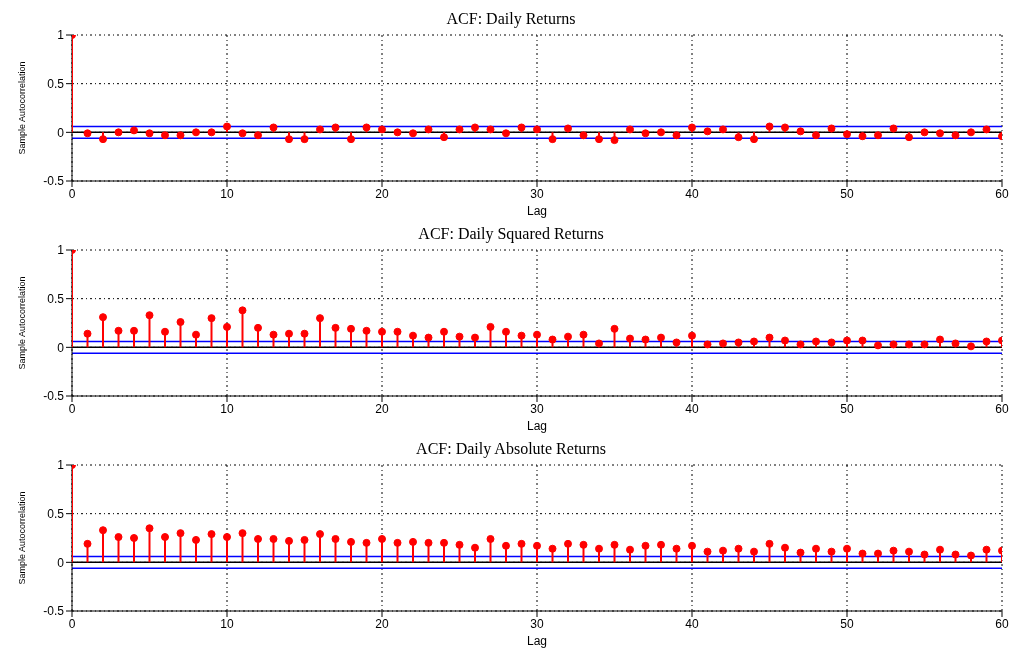 This screenshot has width=1022, height=662. Describe the element at coordinates (511, 234) in the screenshot. I see `chart-title: ACF: Daily Squared Returns` at that location.